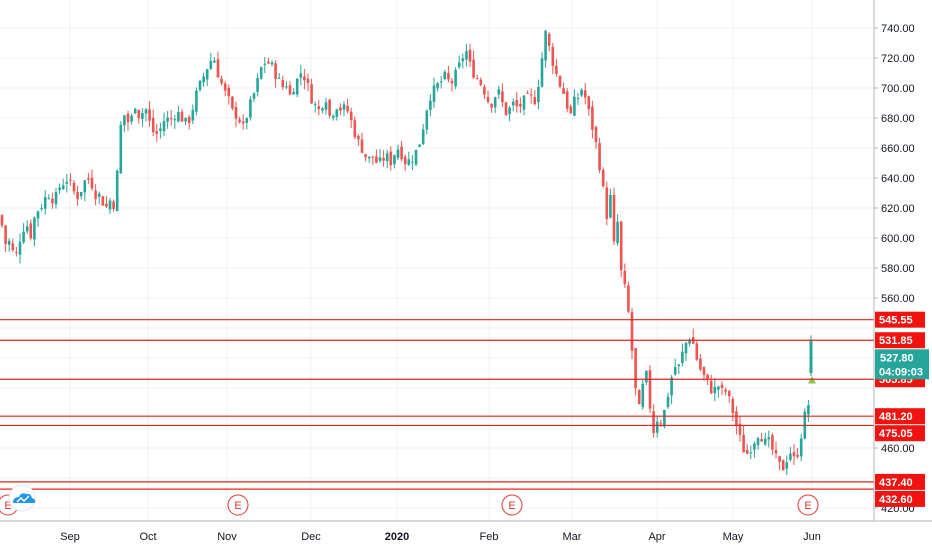 The height and width of the screenshot is (555, 932). Describe the element at coordinates (896, 434) in the screenshot. I see `level-badge-4-text: 475.05` at that location.